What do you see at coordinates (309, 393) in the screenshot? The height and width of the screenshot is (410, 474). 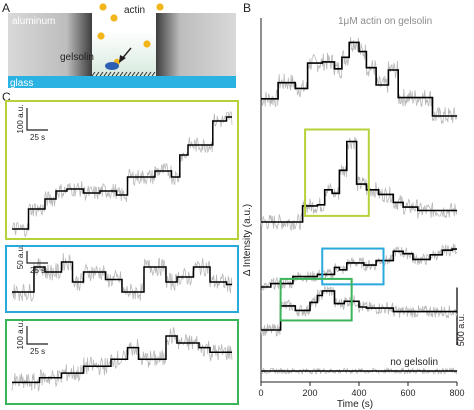 I see `x-tick-label: 200` at bounding box center [309, 393].